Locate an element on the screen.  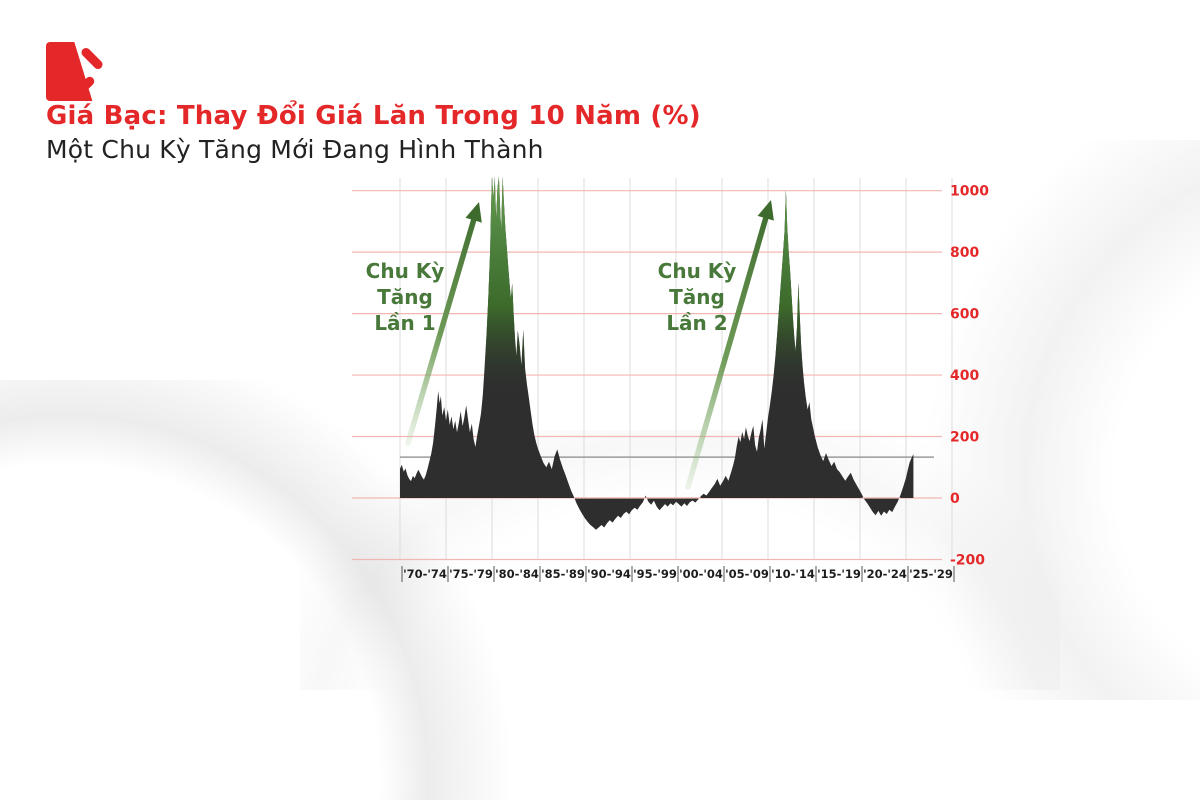
x-tick-label: '70-'74 is located at coordinates (425, 574).